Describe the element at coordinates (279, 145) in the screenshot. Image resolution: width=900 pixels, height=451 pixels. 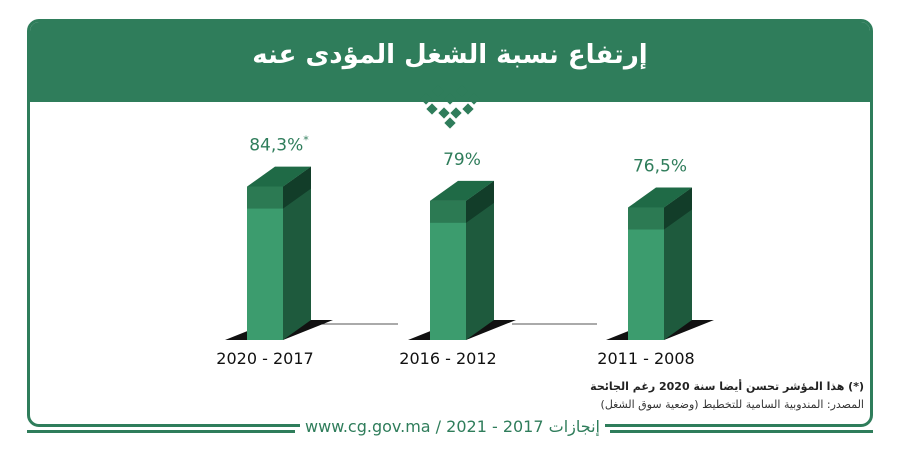
I see `value-label: 84,3%*` at that location.